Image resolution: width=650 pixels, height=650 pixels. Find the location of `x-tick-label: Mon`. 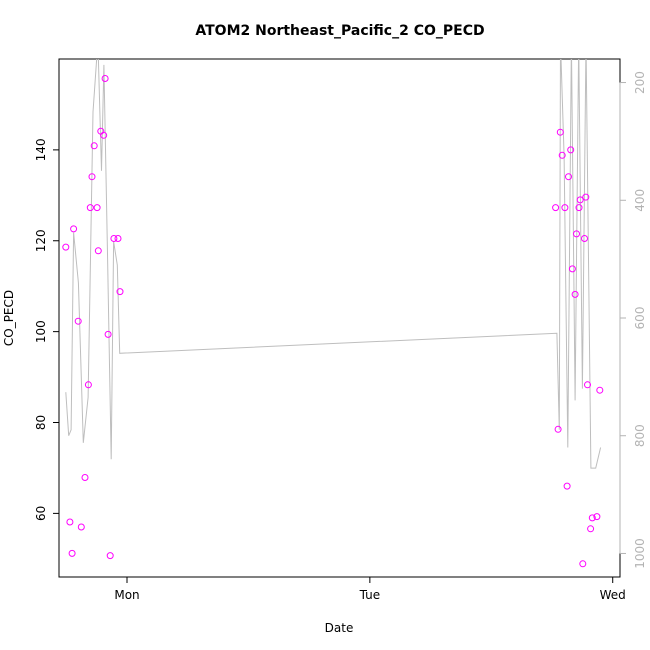

x-tick-label: Mon is located at coordinates (126, 595).